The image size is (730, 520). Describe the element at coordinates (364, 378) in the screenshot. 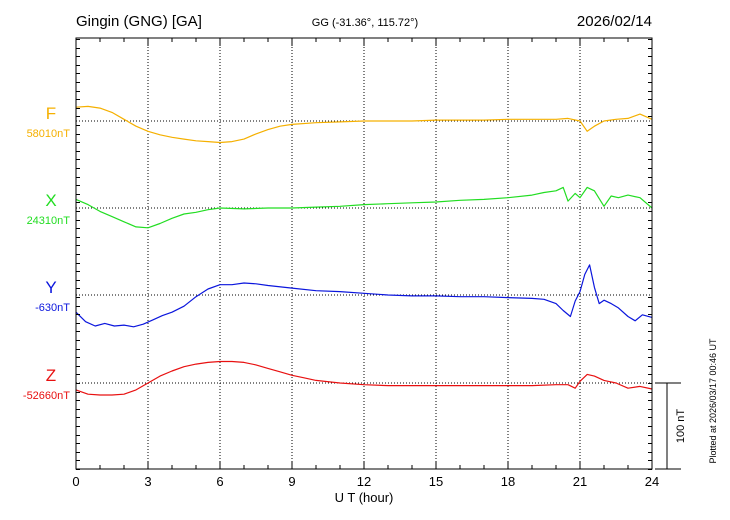

I see `trace-z` at that location.